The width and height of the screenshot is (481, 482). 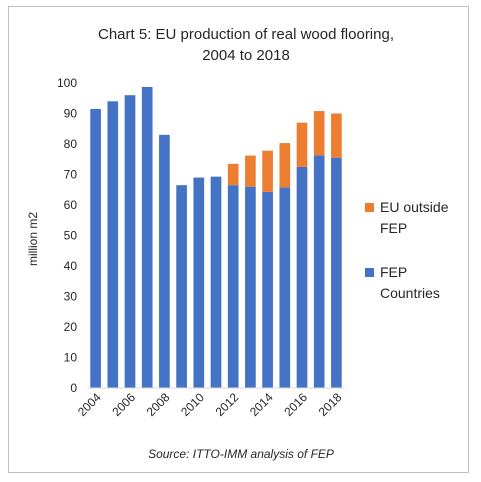 I want to click on source-note: Source: ITTO-IMM analysis of FEP, so click(x=241, y=454).